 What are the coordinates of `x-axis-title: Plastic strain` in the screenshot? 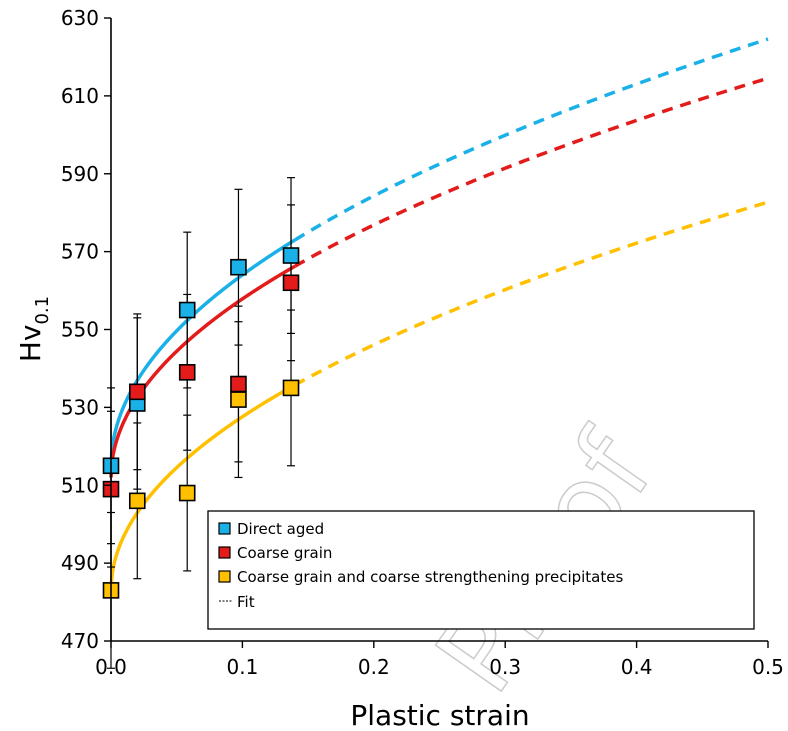 It's located at (439, 715).